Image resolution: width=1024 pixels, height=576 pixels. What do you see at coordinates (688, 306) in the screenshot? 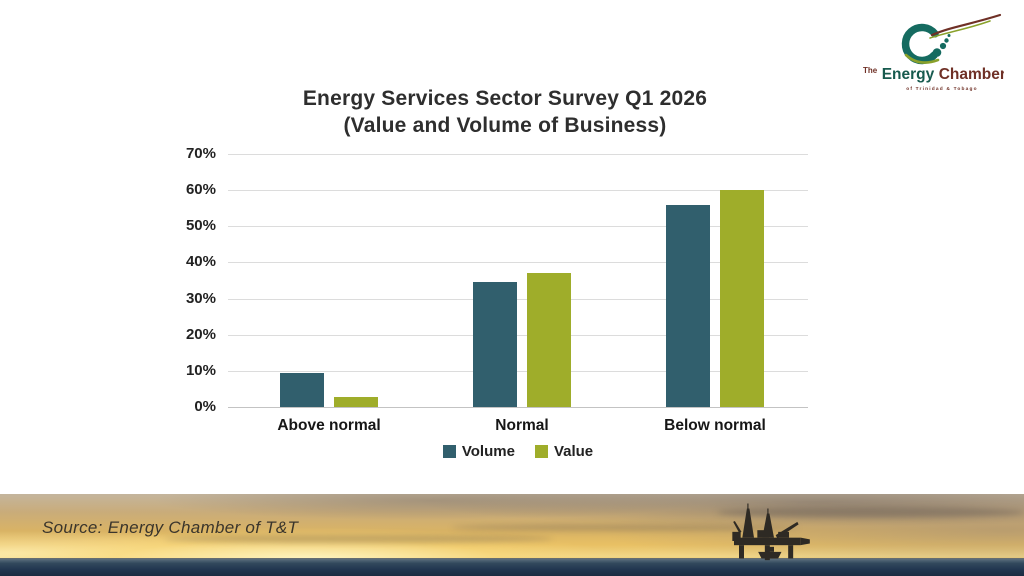
I see `bar-volume-below-normal` at bounding box center [688, 306].